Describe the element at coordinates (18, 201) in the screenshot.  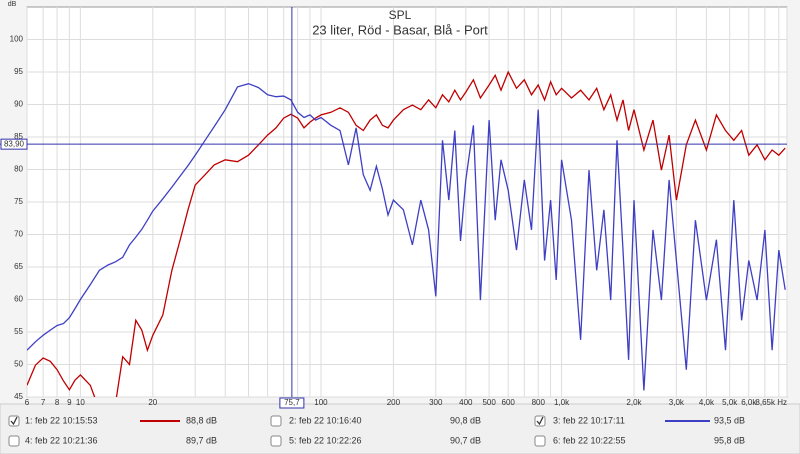
I see `y-tick-label: 75` at that location.